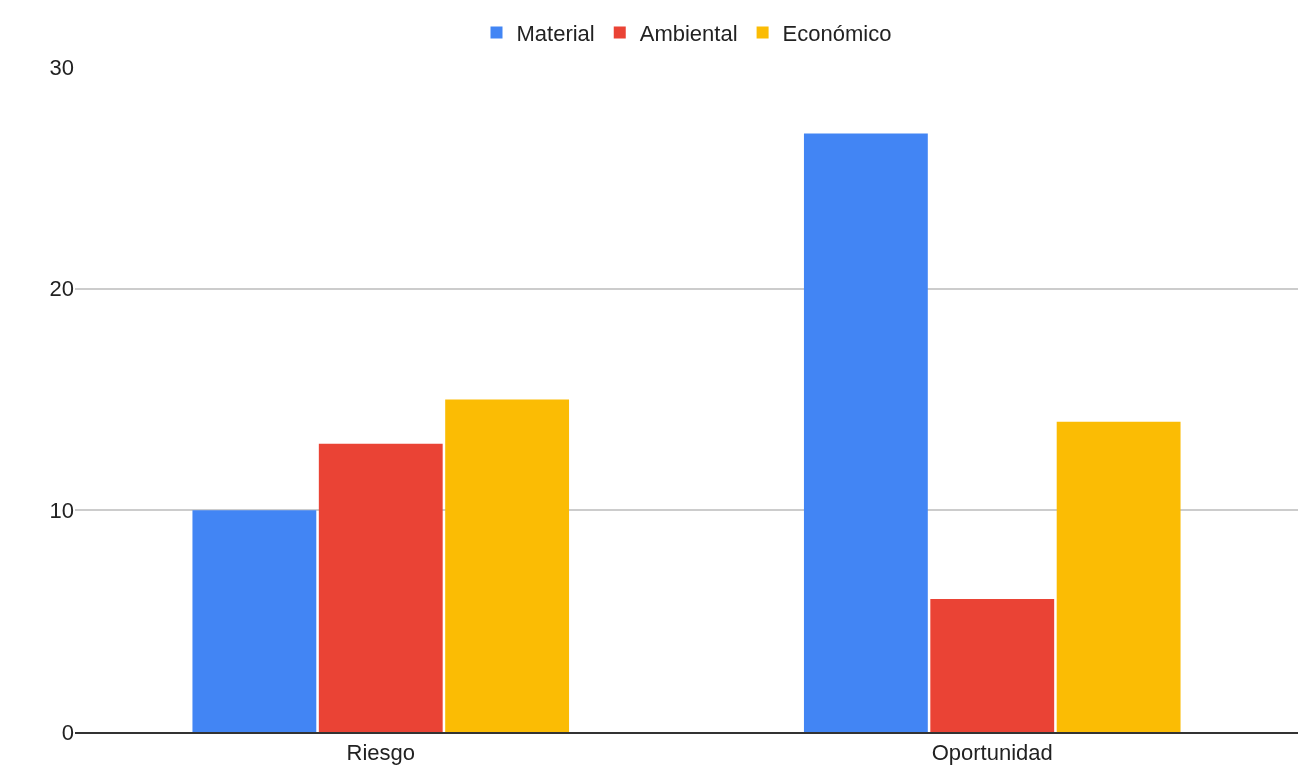  I want to click on legend-label: Material, so click(555, 34).